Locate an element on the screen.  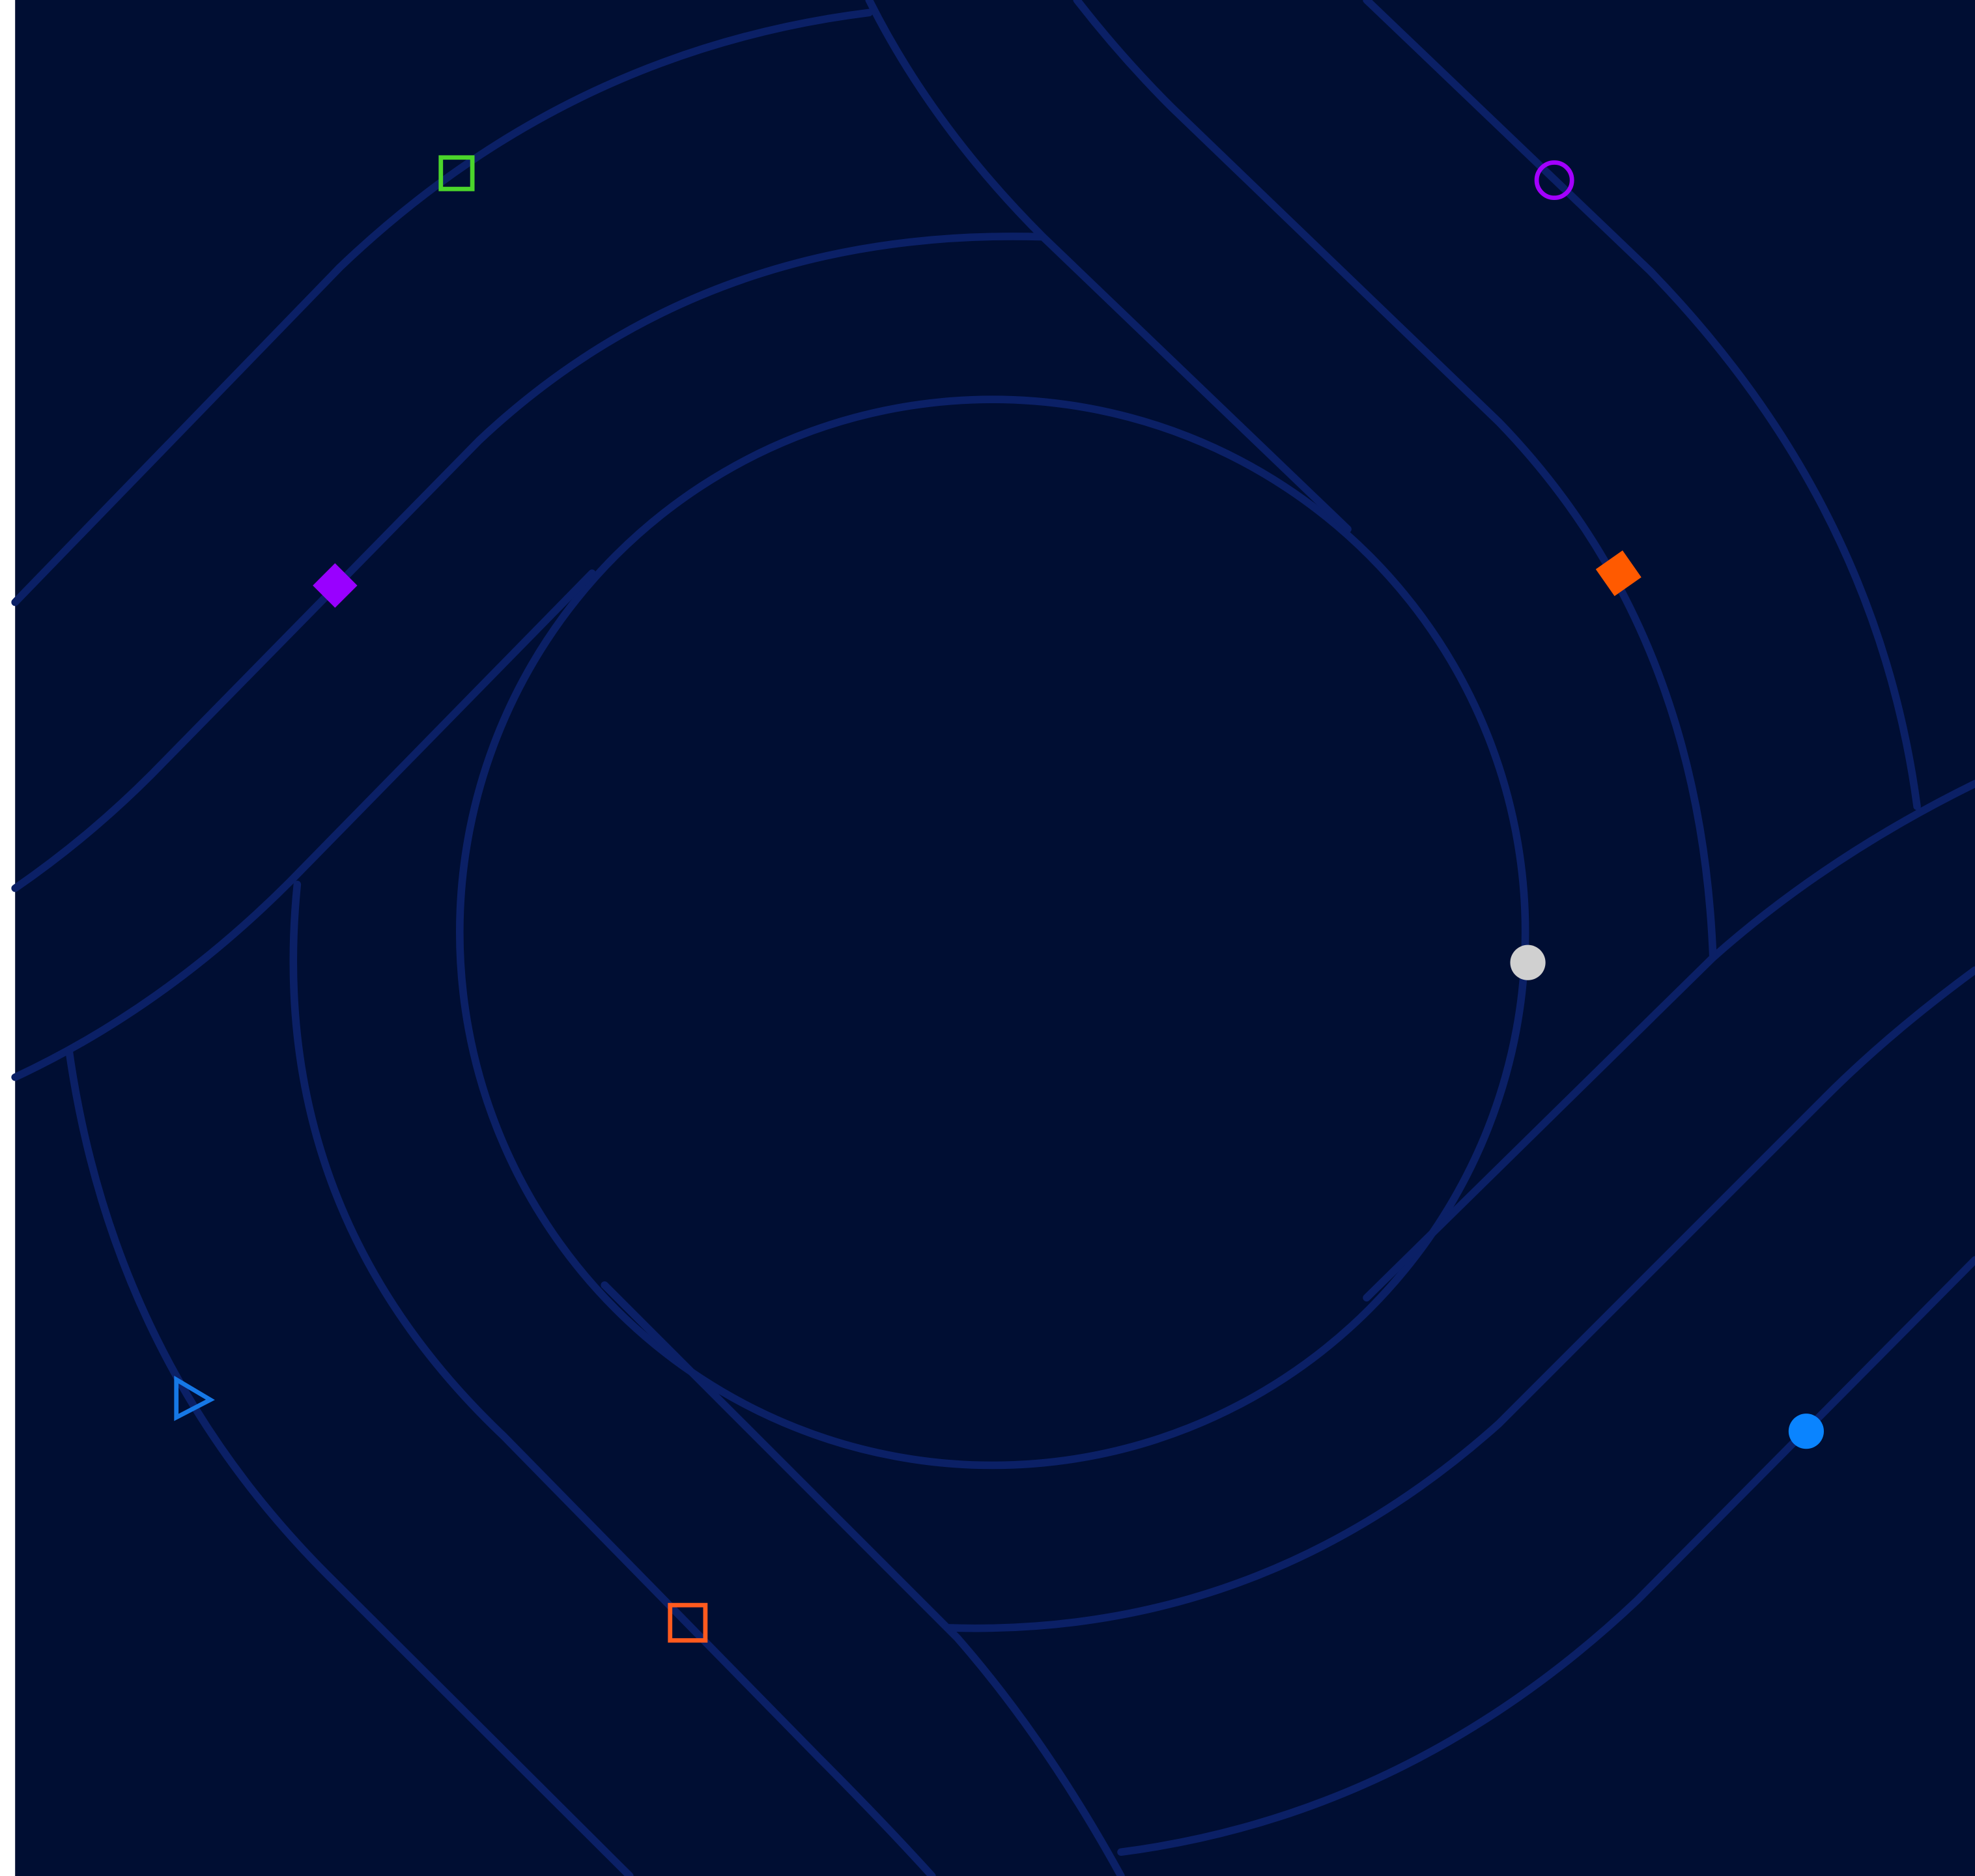
blue-triangle-marker is located at coordinates (195, 1398).